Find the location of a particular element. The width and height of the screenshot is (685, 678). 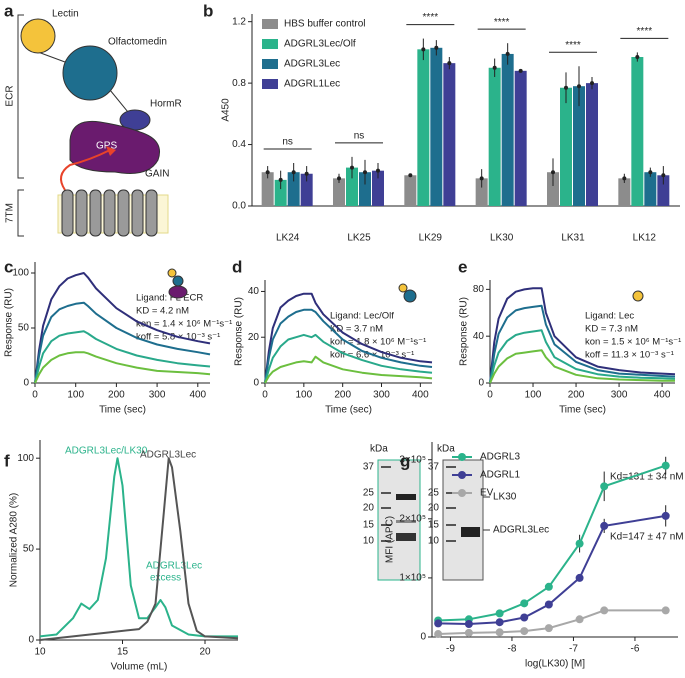

y-tick-label: 3×10⁵ is located at coordinates (412, 459).